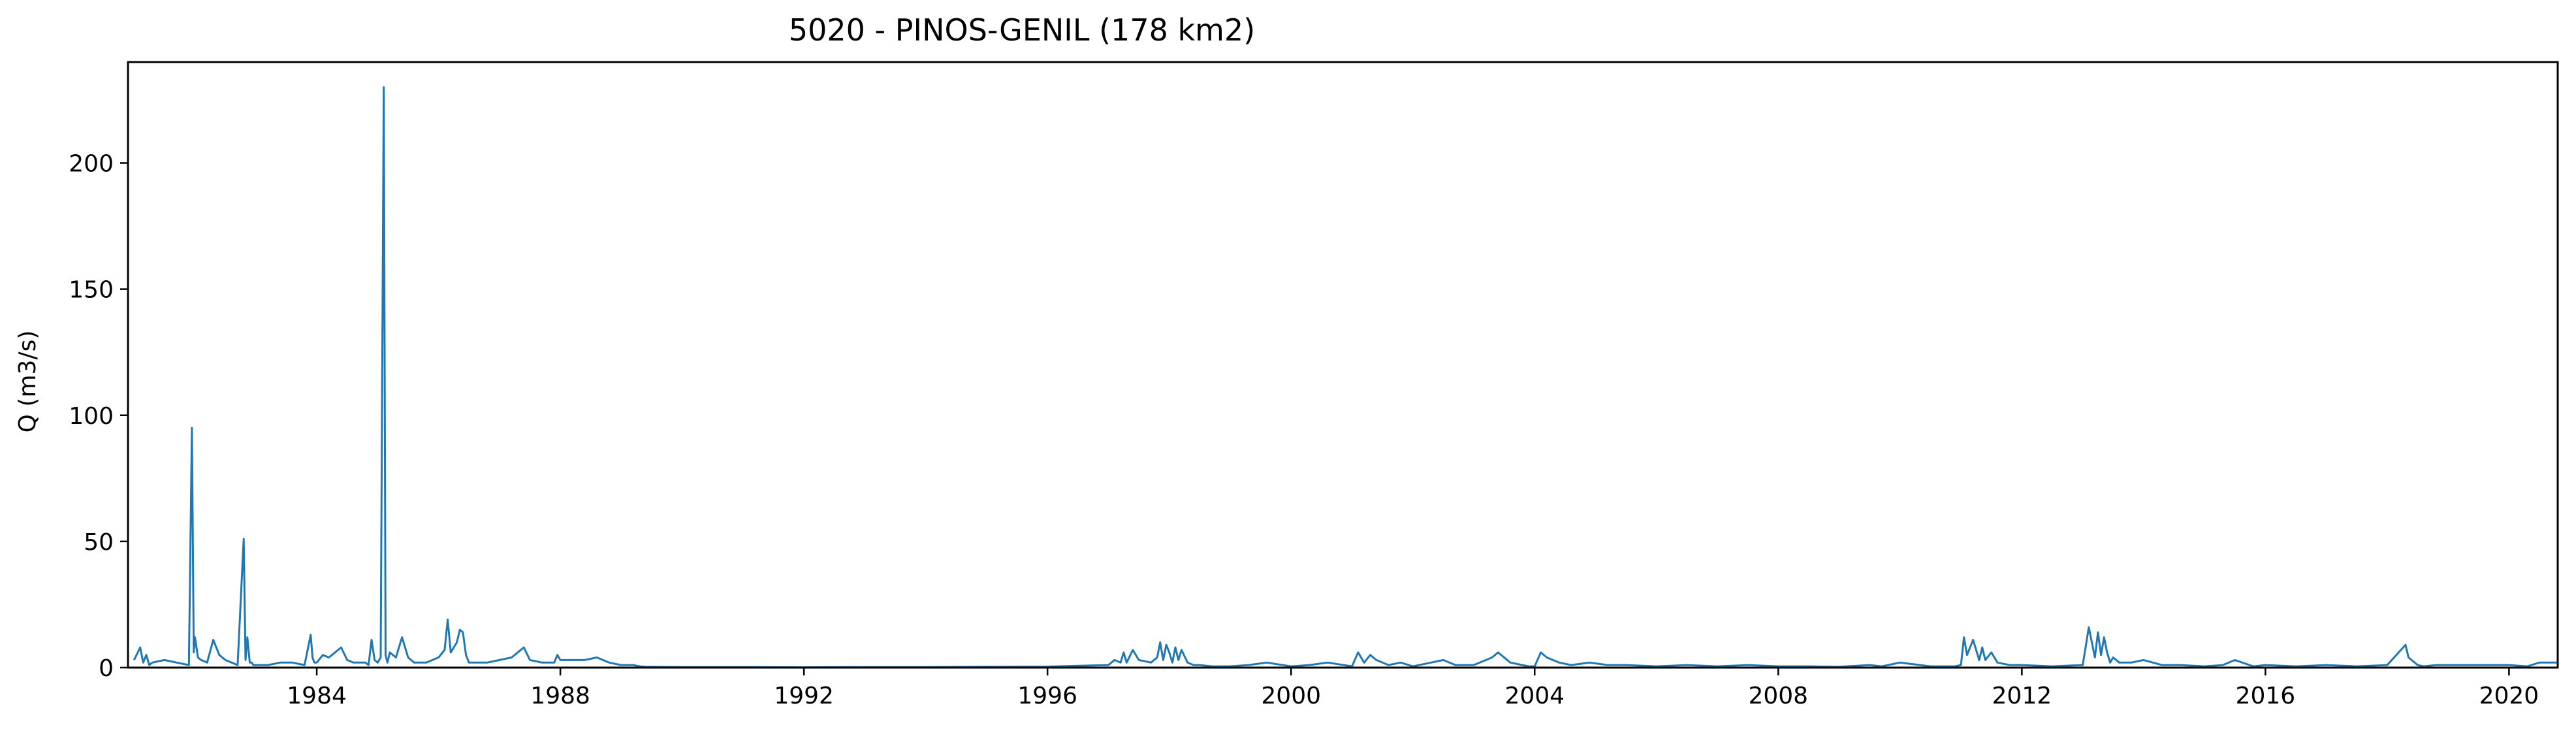 Image resolution: width=2576 pixels, height=729 pixels. What do you see at coordinates (1534, 696) in the screenshot?
I see `x-tick-label: 2004` at bounding box center [1534, 696].